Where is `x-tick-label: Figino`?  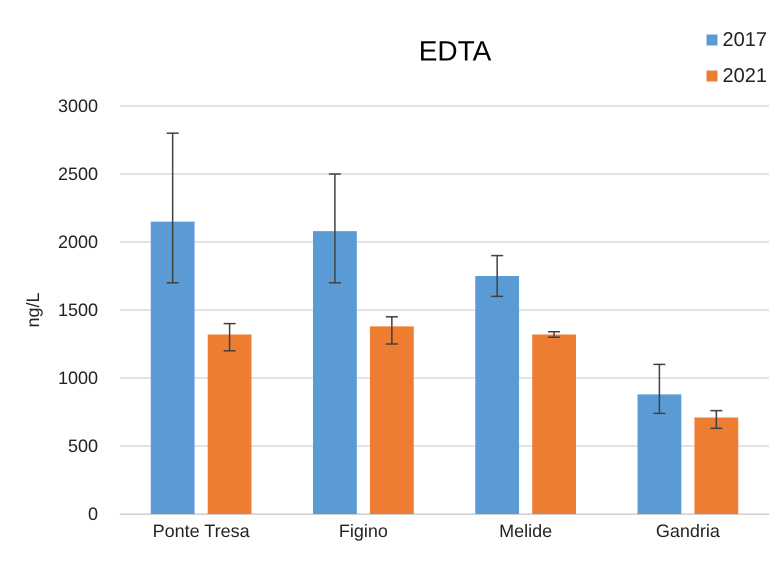
x-tick-label: Figino is located at coordinates (363, 531).